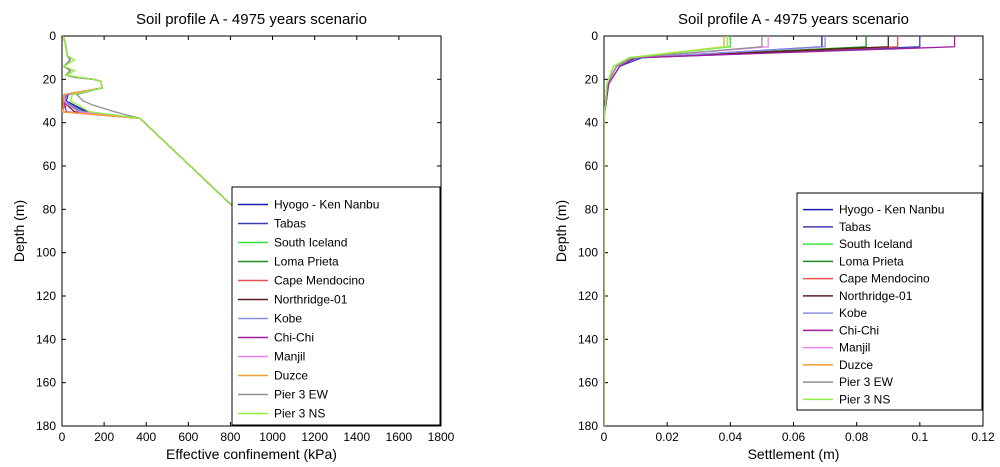  What do you see at coordinates (356, 437) in the screenshot?
I see `x-tick-label: 1400` at bounding box center [356, 437].